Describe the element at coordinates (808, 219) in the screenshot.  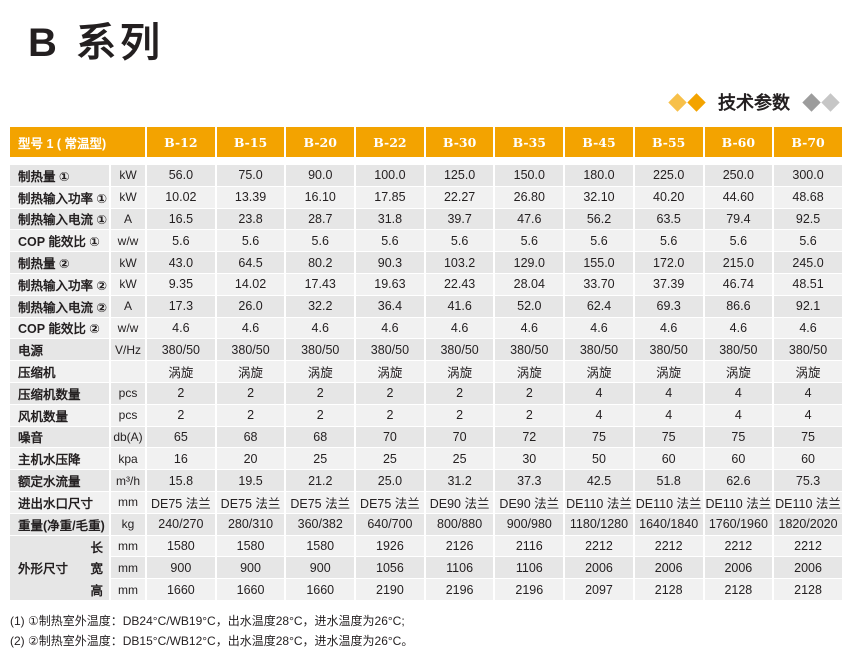
I see `cell-value: 92.5` at that location.